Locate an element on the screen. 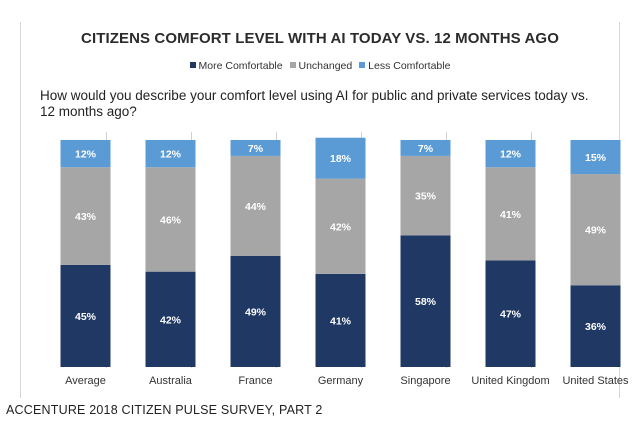 This screenshot has height=428, width=640. data-label-unchanged-average: 43% is located at coordinates (86, 217).